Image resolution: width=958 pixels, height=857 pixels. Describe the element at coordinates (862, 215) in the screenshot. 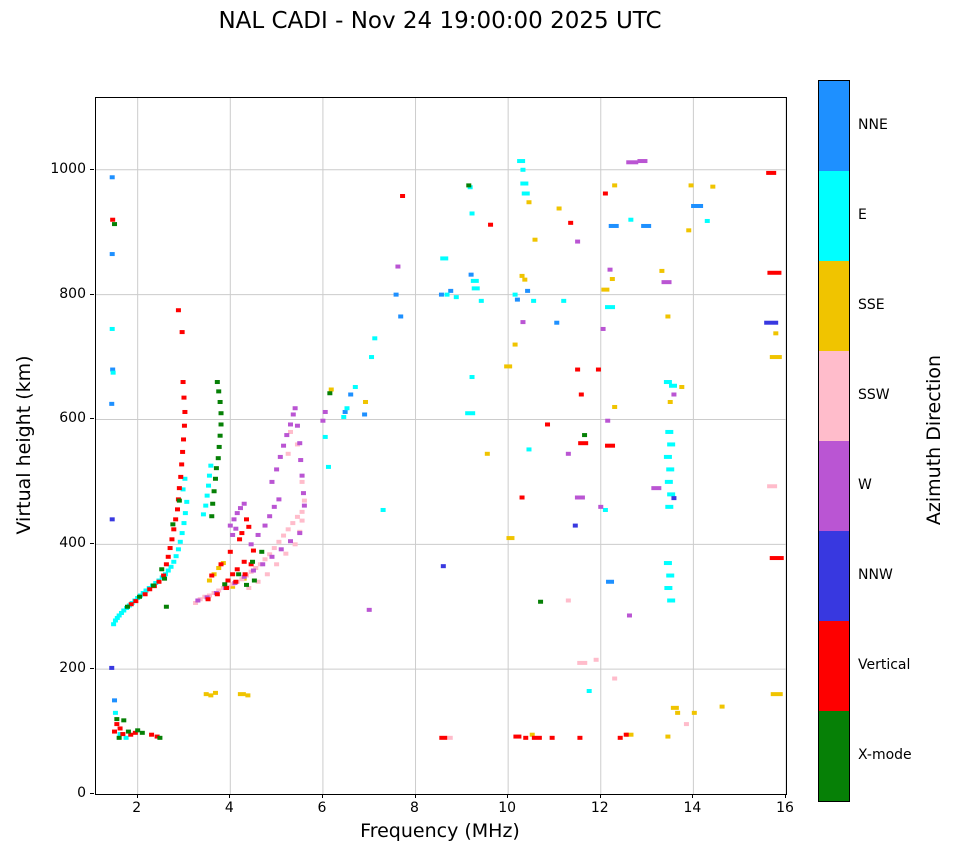

I see `colorbar-category-label: E` at that location.